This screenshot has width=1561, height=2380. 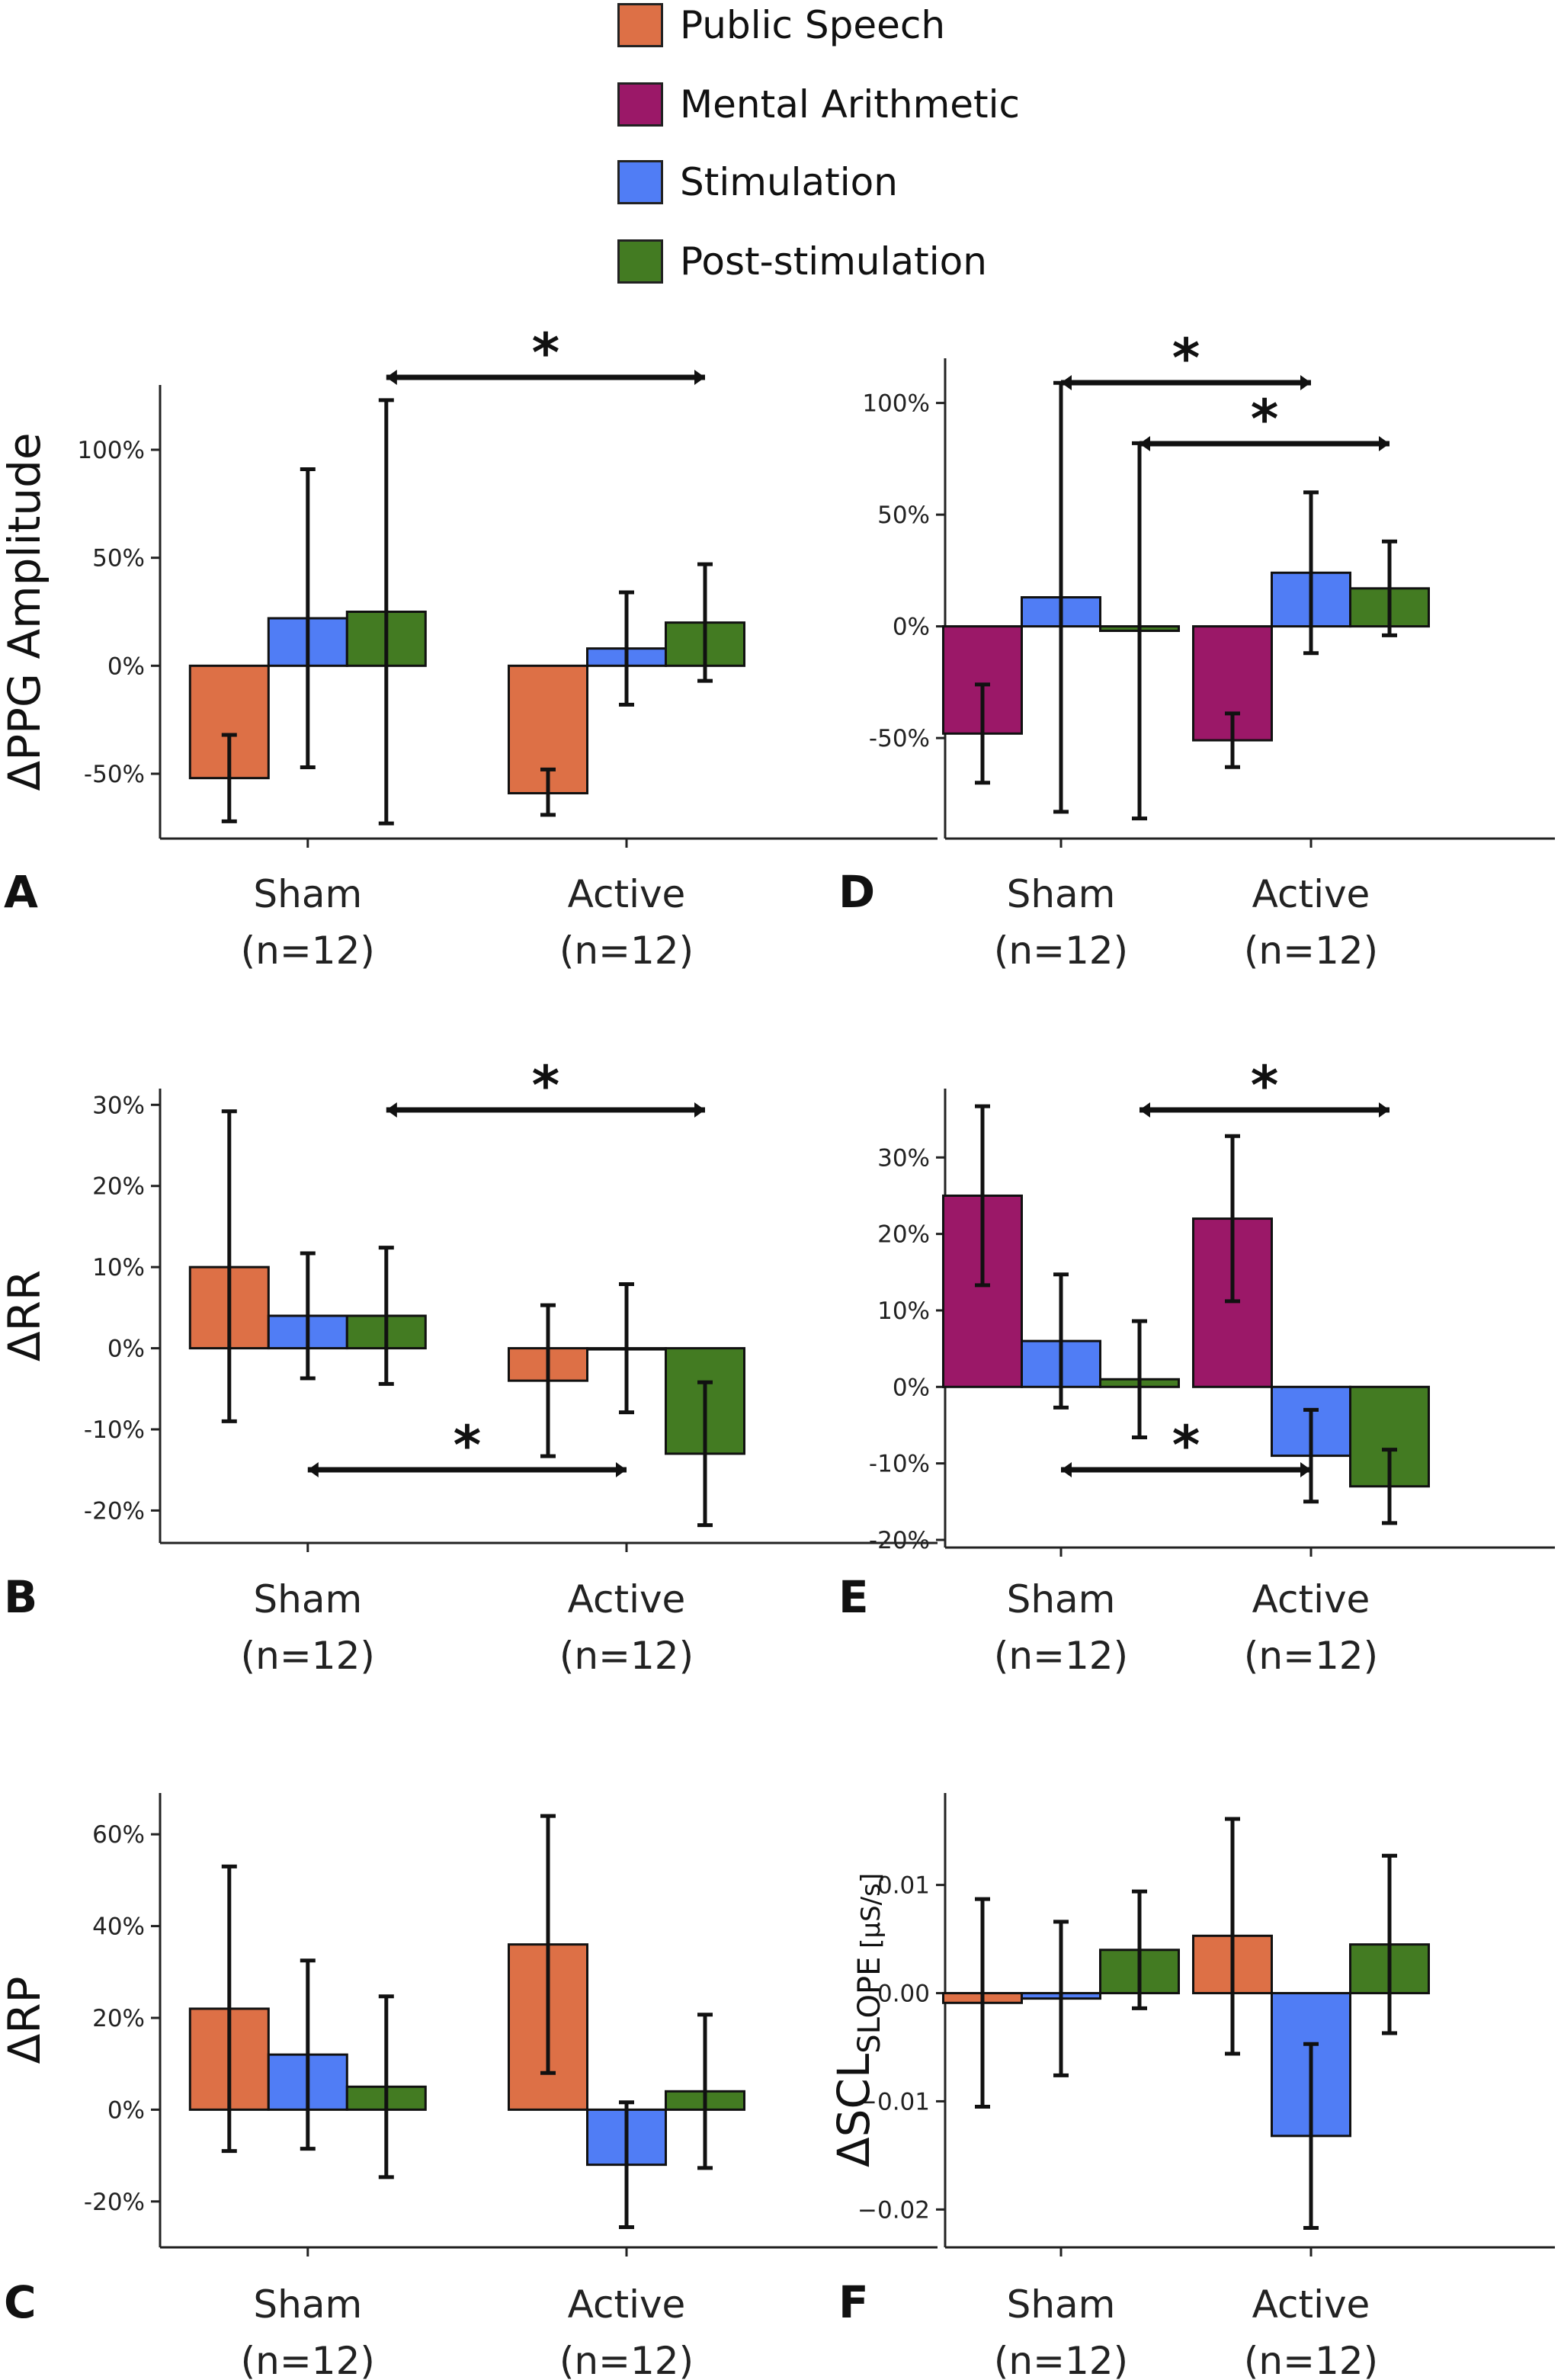 I want to click on y-axis-label: ΔSCLSLOPE [μS/s], so click(x=857, y=2020).